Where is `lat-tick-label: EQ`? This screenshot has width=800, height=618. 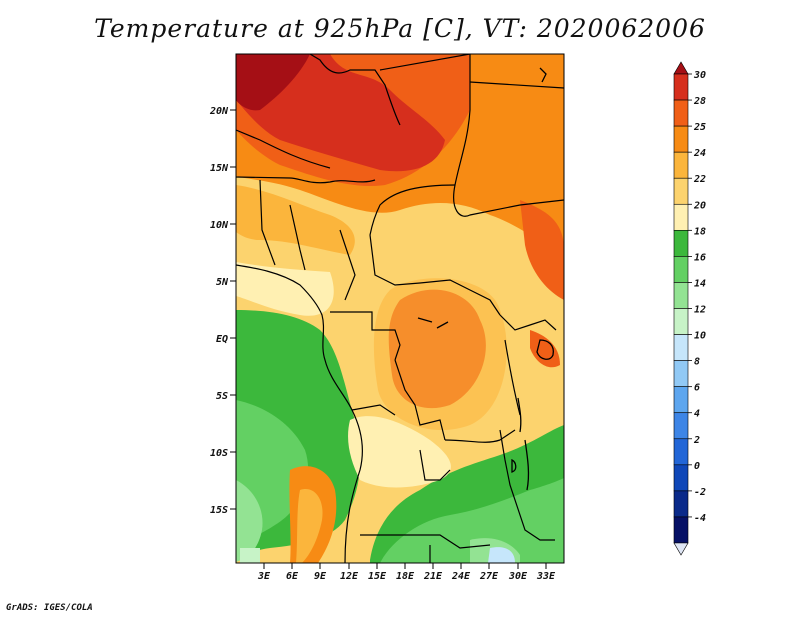 lat-tick-label: EQ is located at coordinates (222, 339).